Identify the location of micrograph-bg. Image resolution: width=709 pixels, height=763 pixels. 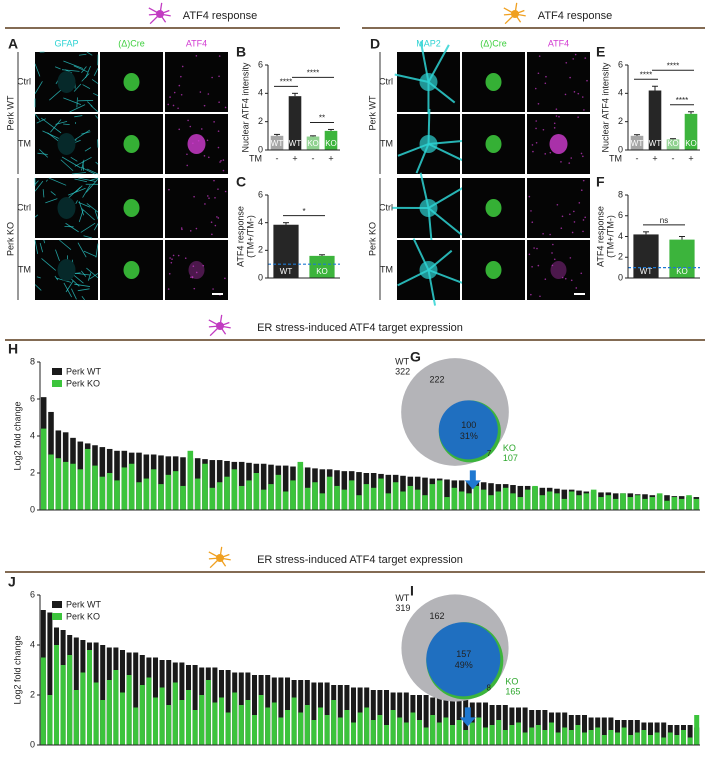
(196, 82).